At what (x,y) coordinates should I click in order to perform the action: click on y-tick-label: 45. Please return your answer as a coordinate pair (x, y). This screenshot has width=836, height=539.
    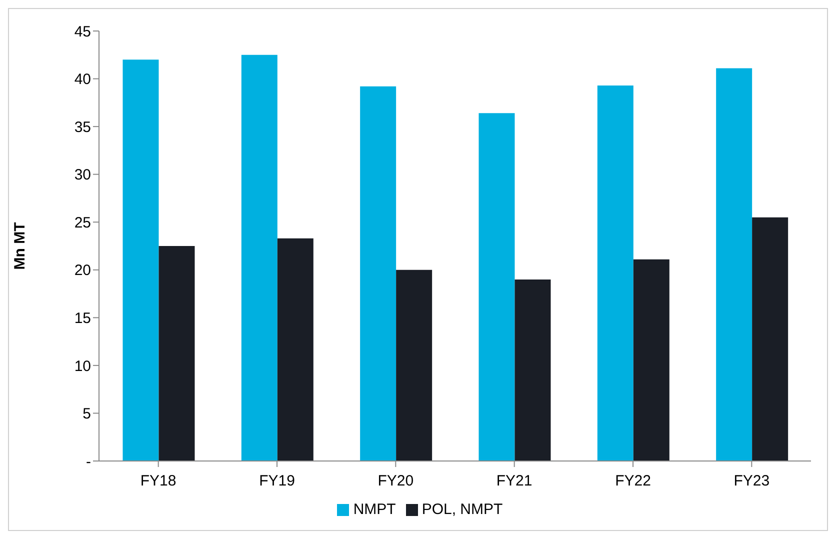
    Looking at the image, I should click on (82, 31).